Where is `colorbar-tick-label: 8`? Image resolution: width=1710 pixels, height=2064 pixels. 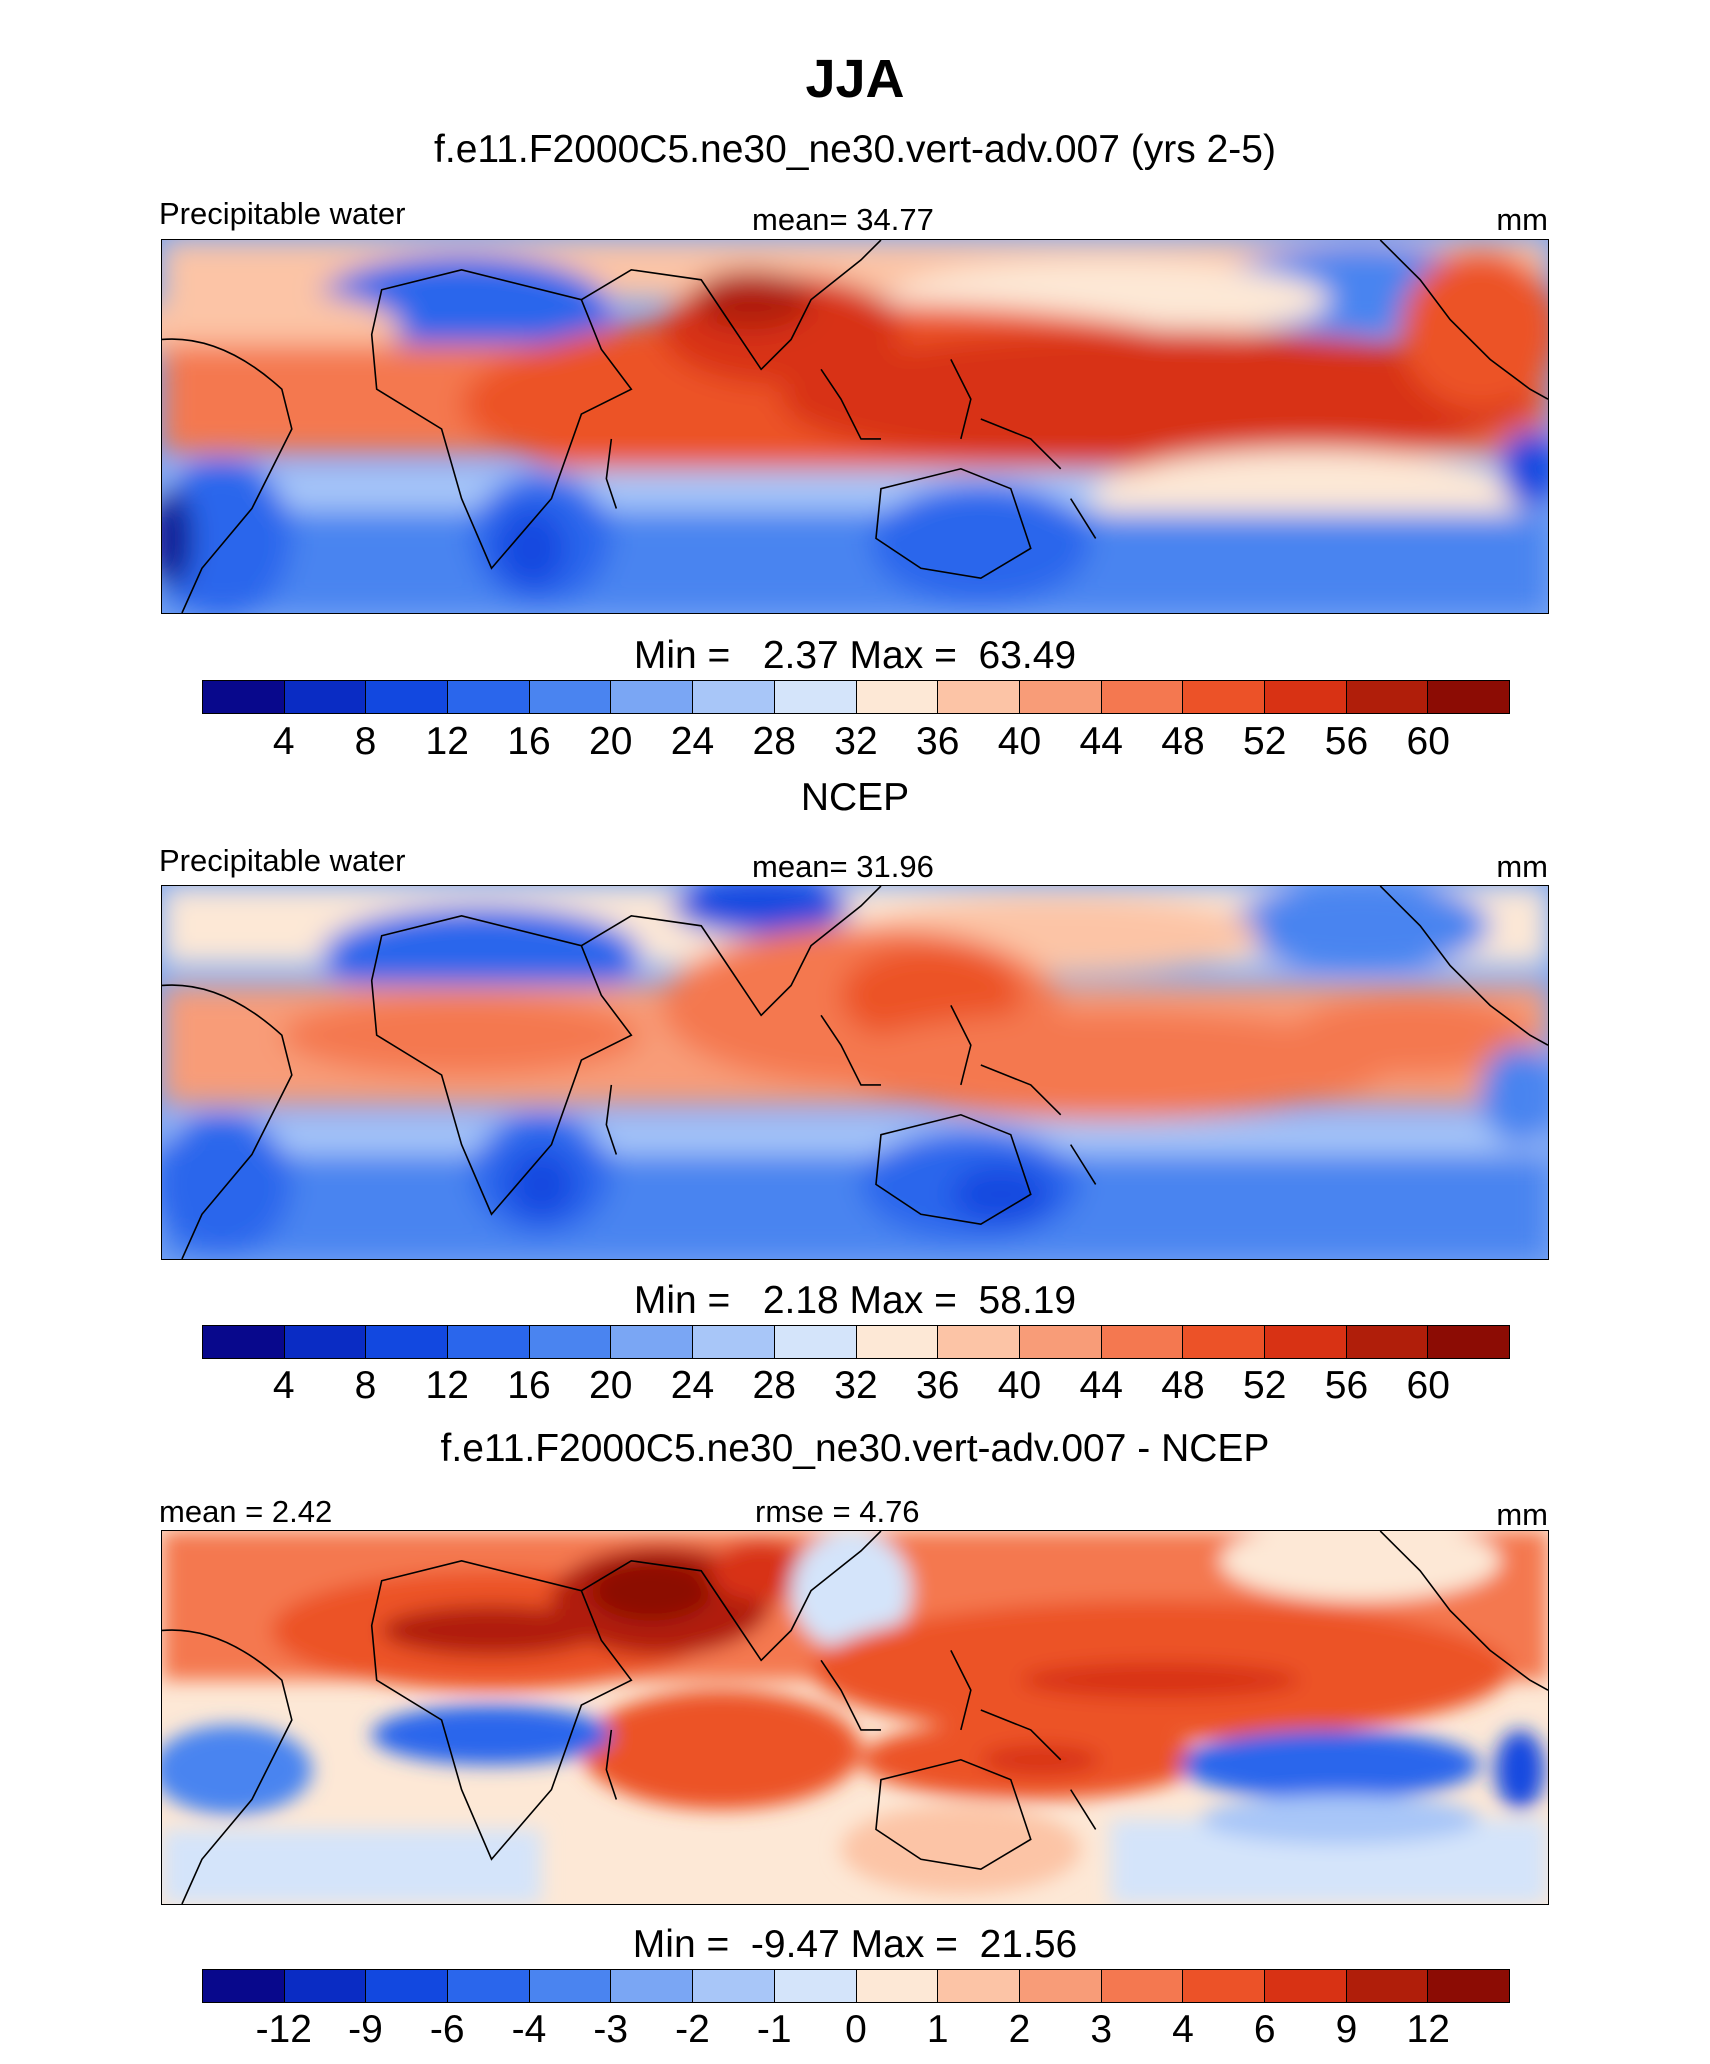
colorbar-tick-label: 8 is located at coordinates (365, 1385).